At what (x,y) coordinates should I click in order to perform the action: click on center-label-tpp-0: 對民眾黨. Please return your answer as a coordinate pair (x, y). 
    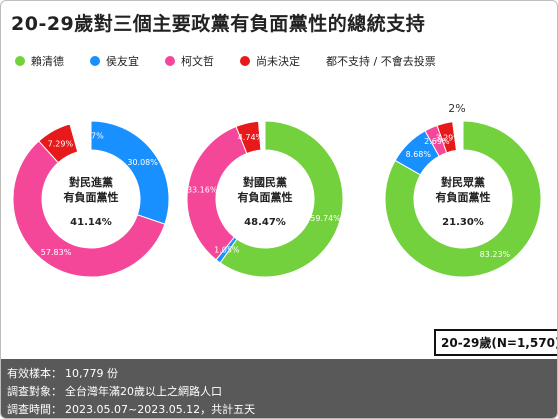
    Looking at the image, I should click on (463, 182).